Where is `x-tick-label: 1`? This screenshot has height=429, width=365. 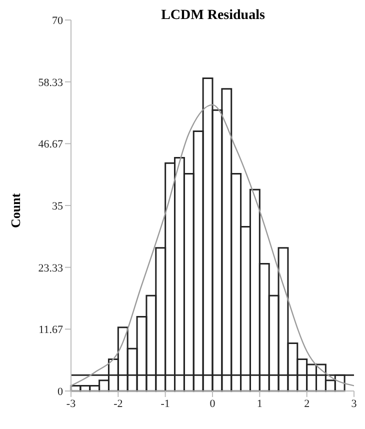 x-tick-label: 1 is located at coordinates (259, 404).